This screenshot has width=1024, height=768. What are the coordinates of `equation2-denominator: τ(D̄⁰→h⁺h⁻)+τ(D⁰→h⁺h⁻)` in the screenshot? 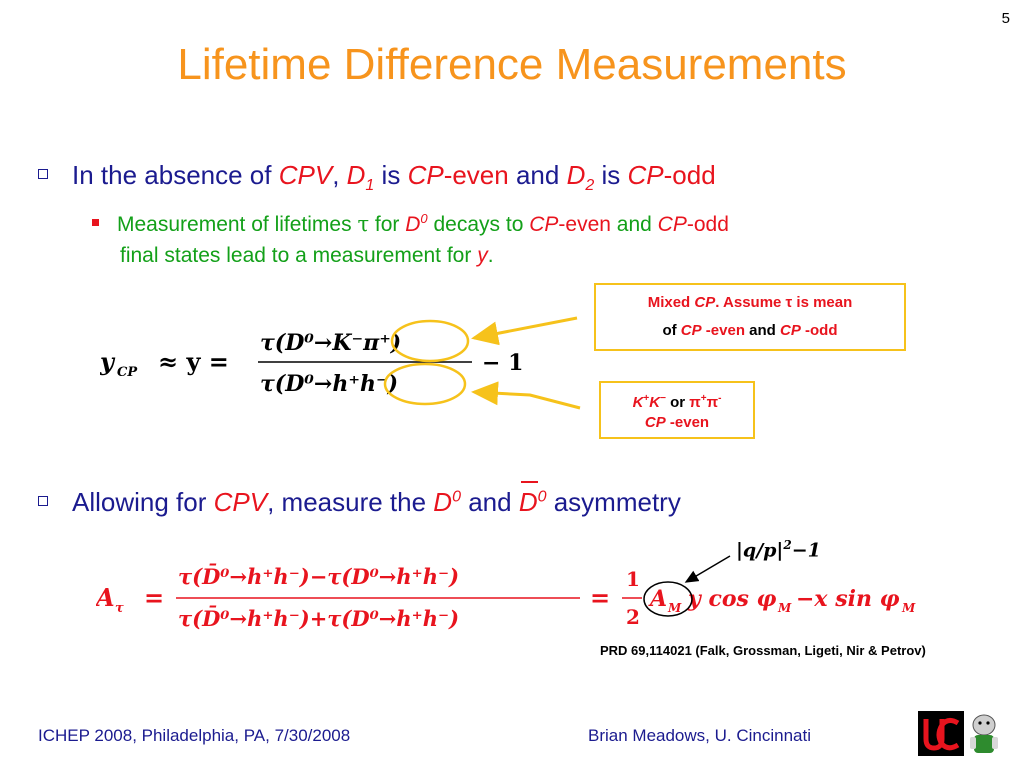 It's located at (318, 618).